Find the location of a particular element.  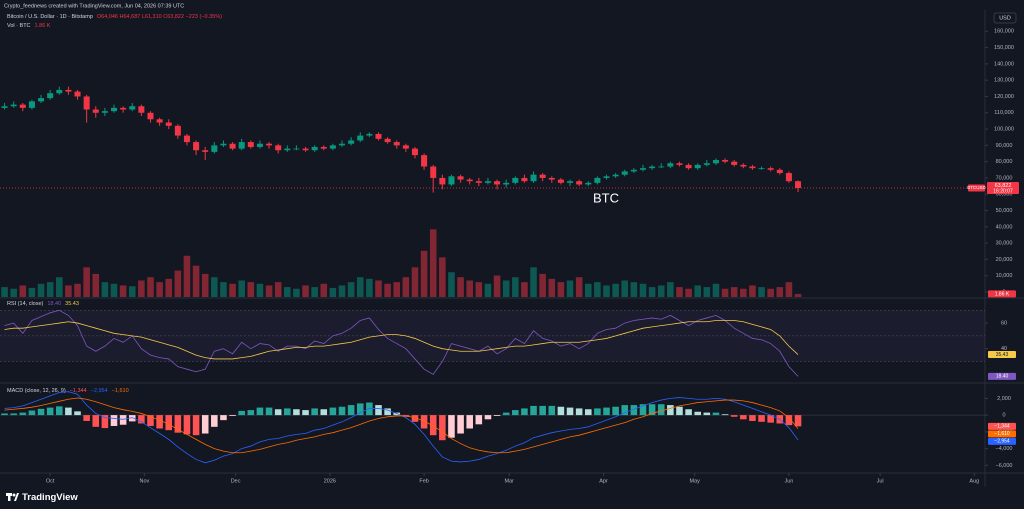

rsi-tag-label: 18.40 is located at coordinates (1002, 377).